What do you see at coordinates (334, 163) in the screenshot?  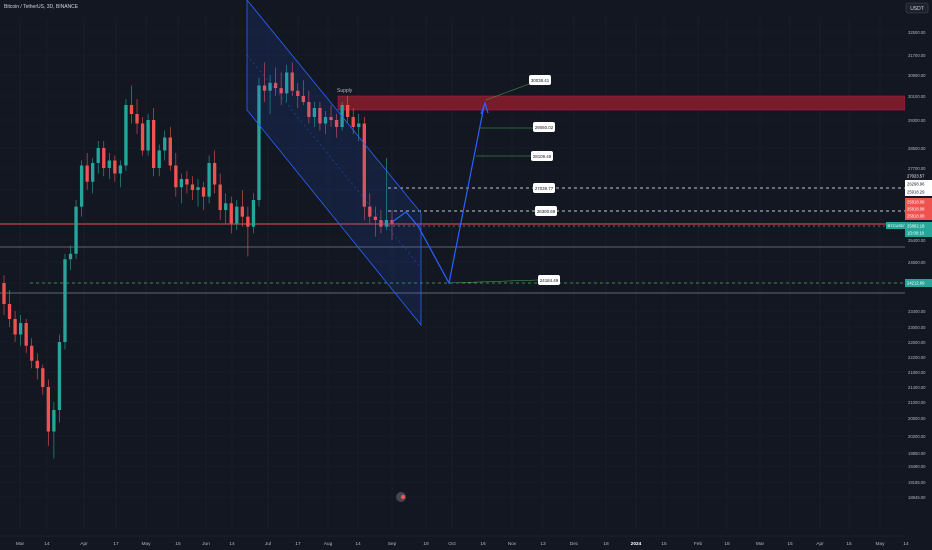 I see `descending-channel` at bounding box center [334, 163].